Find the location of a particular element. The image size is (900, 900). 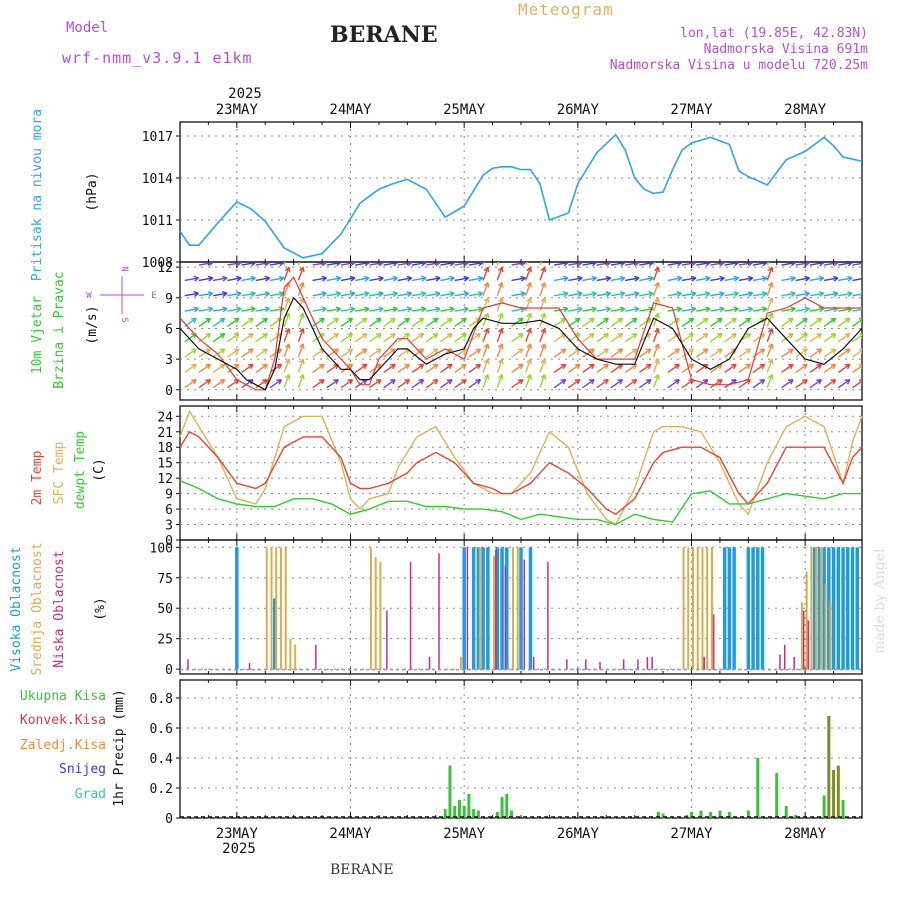

station-coords: lon,lat (19.85E, 42.83N) is located at coordinates (774, 33).